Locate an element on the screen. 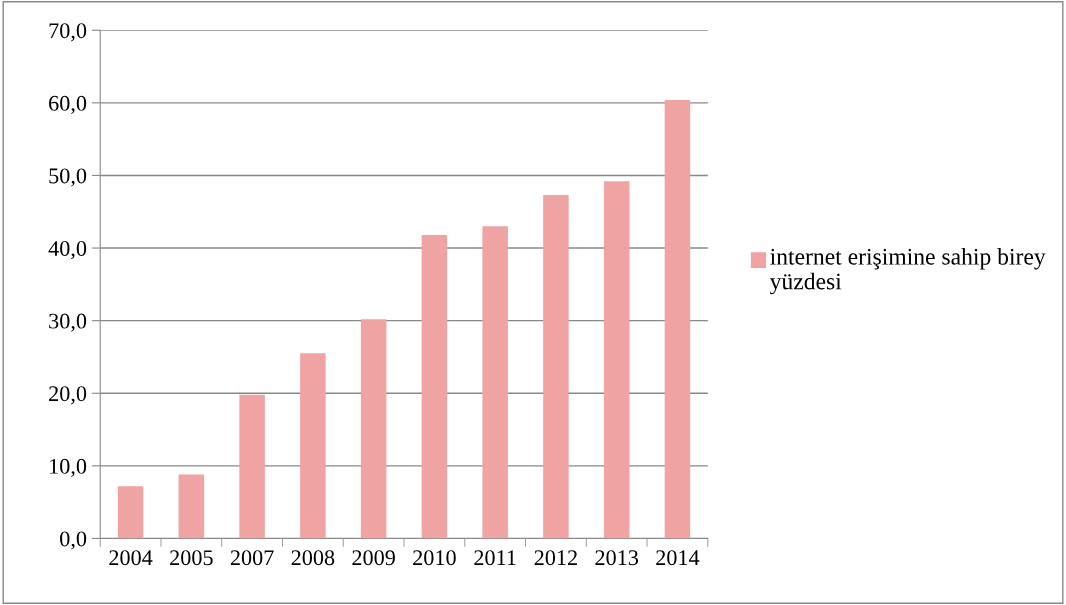 Image resolution: width=1066 pixels, height=605 pixels. x-tick-label: 2012 is located at coordinates (555, 558).